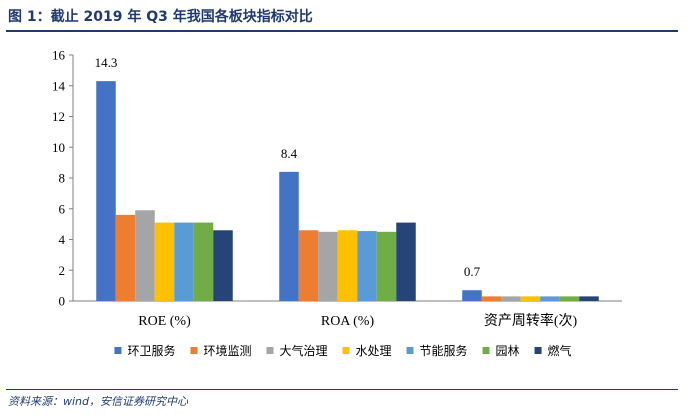 The width and height of the screenshot is (687, 415). What do you see at coordinates (62, 270) in the screenshot?
I see `y-tick-label: 2` at bounding box center [62, 270].